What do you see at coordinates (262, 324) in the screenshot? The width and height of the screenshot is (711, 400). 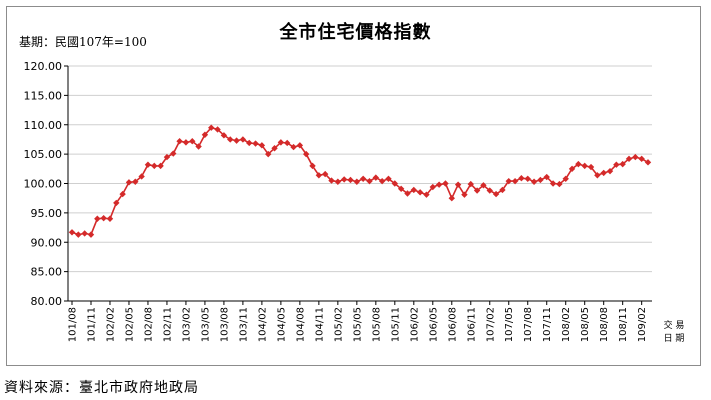 I see `x-tick-label: 104/02` at bounding box center [262, 324].